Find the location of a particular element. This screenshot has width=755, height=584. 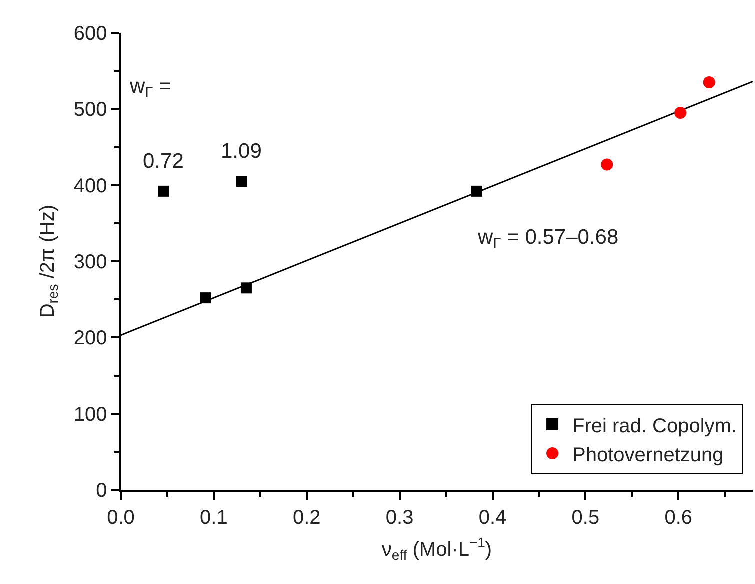

y-tick-label: 100 is located at coordinates (91, 415).